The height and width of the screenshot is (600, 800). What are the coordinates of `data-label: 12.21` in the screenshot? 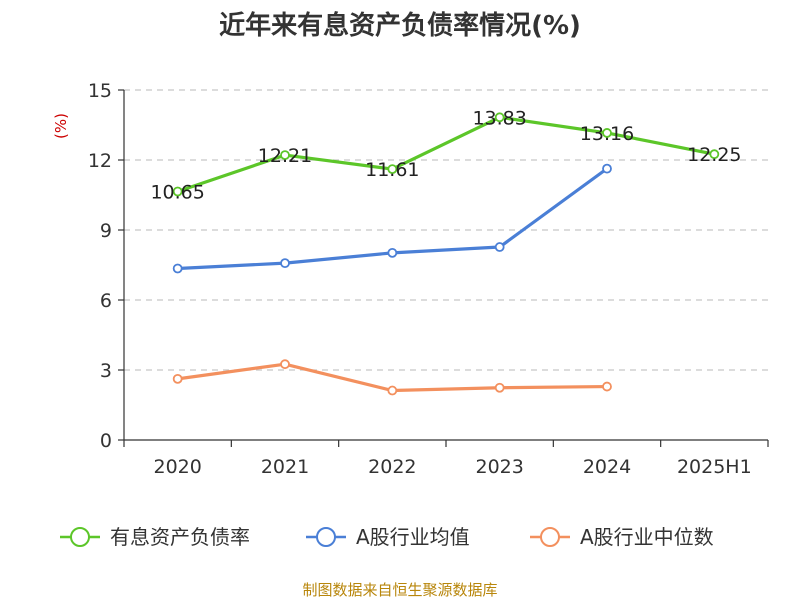 It's located at (285, 156).